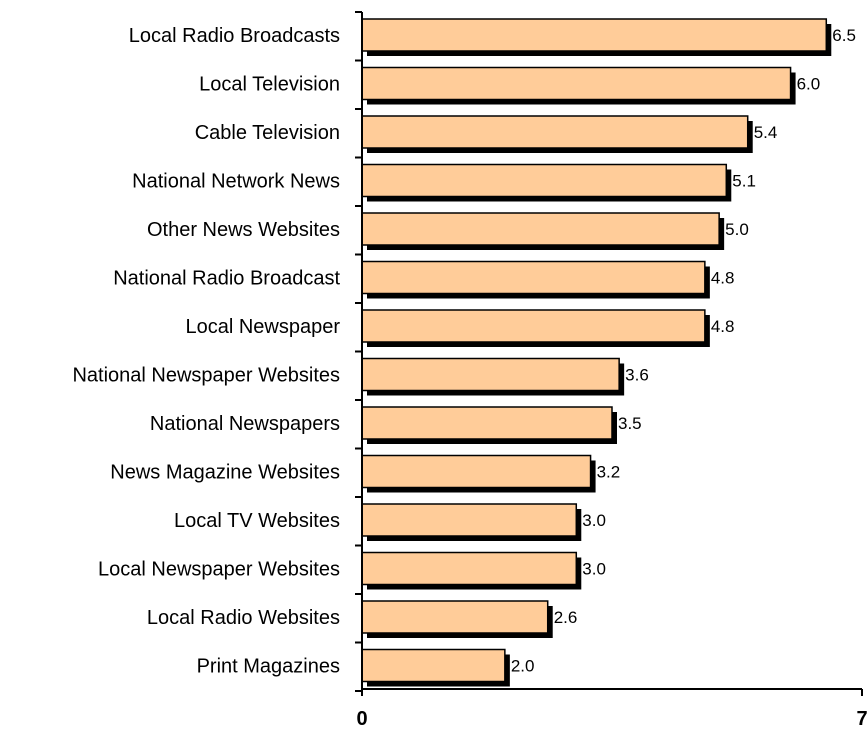 This screenshot has height=732, width=867. I want to click on category-label: National Newspapers, so click(245, 424).